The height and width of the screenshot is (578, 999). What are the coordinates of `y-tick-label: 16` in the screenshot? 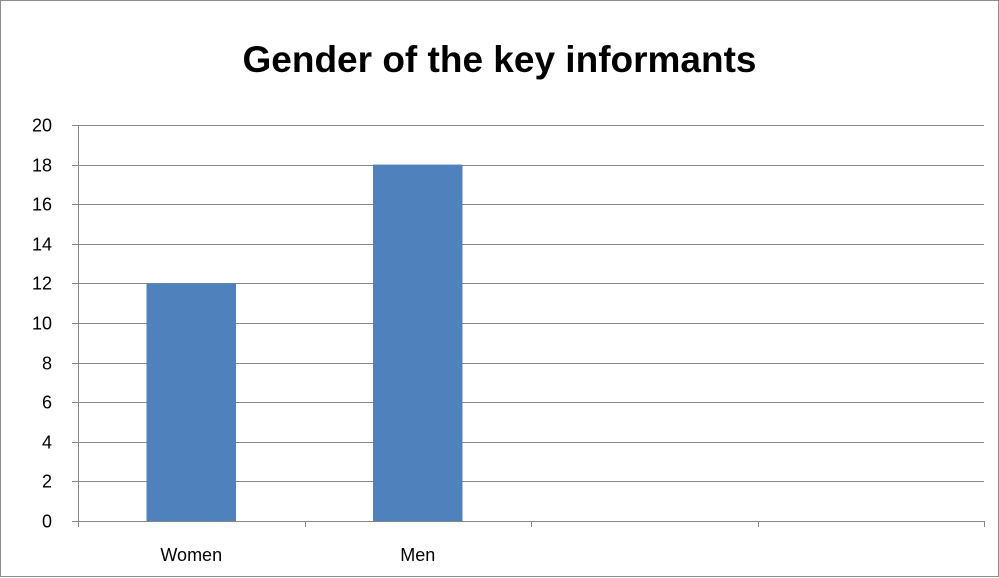 It's located at (42, 205).